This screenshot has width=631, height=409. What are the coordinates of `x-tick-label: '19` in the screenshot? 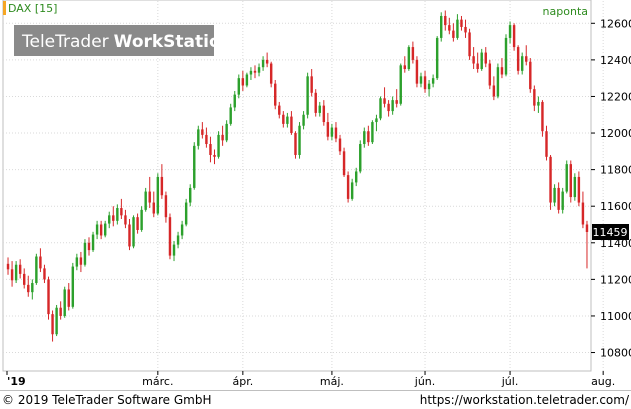 It's located at (16, 381).